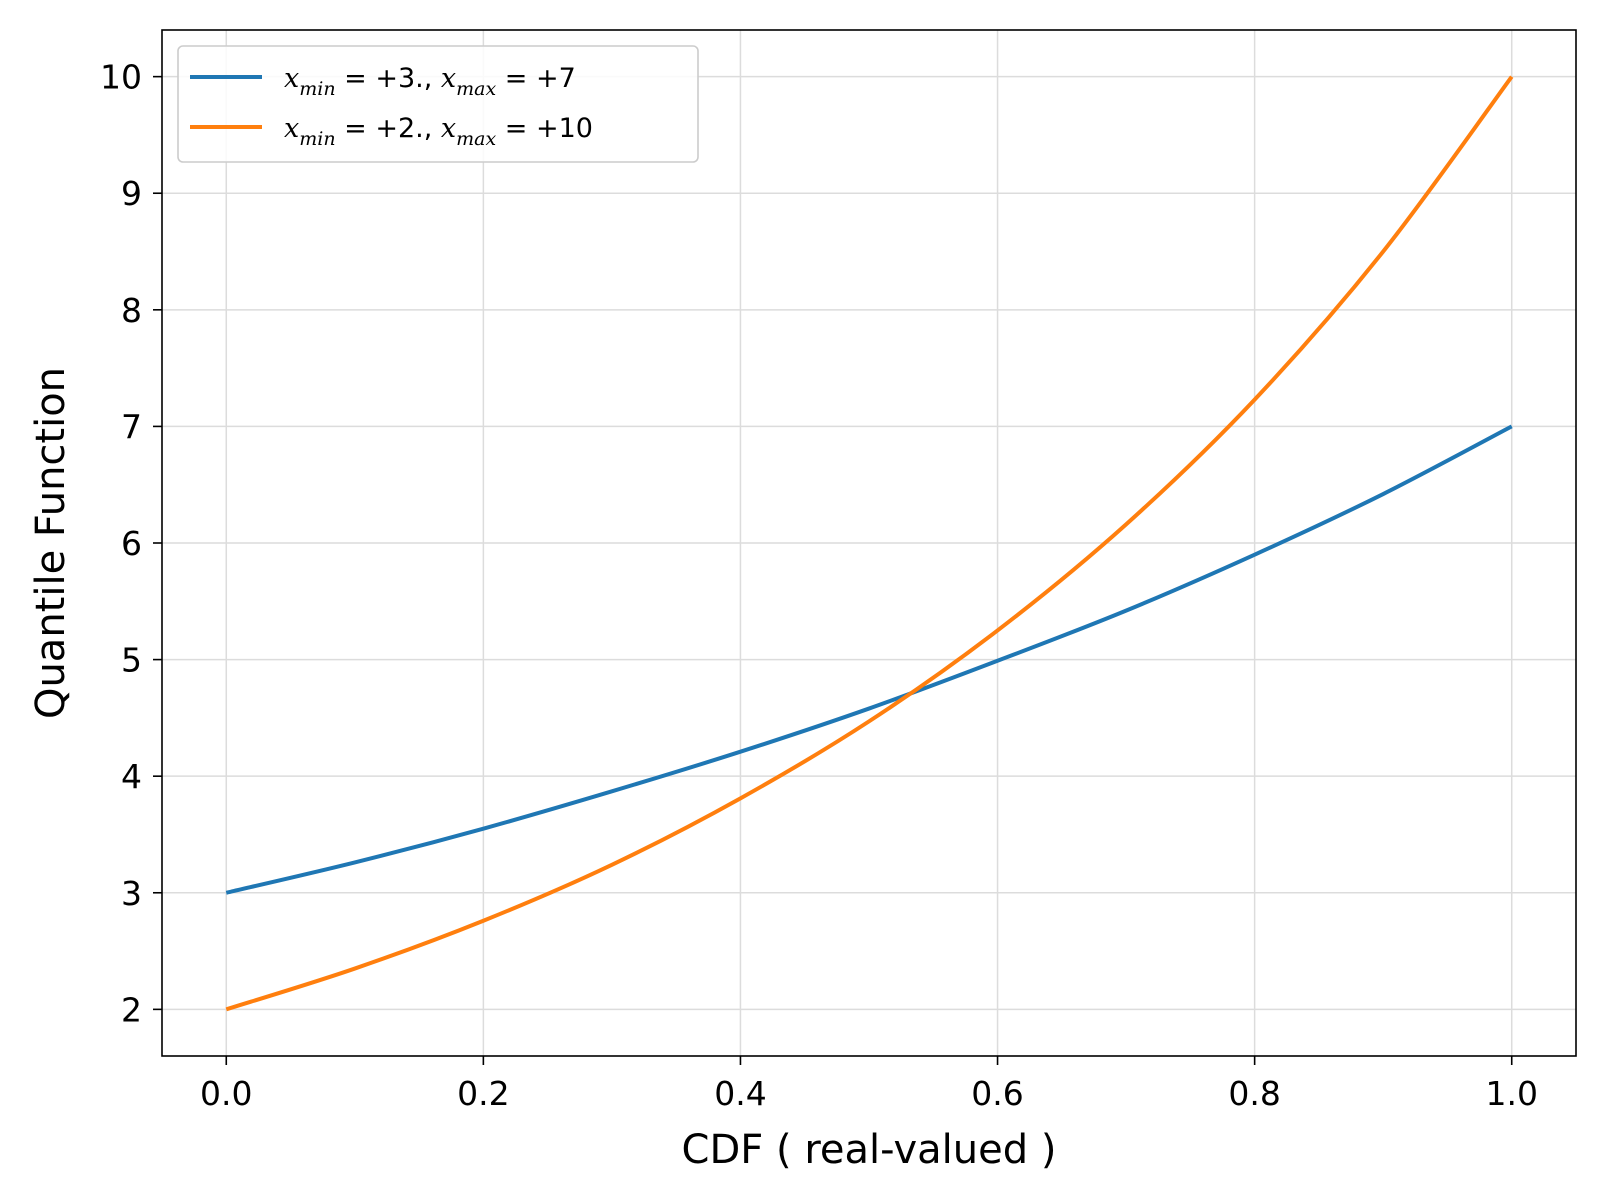  Describe the element at coordinates (121, 77) in the screenshot. I see `y-tick-label: 10` at that location.